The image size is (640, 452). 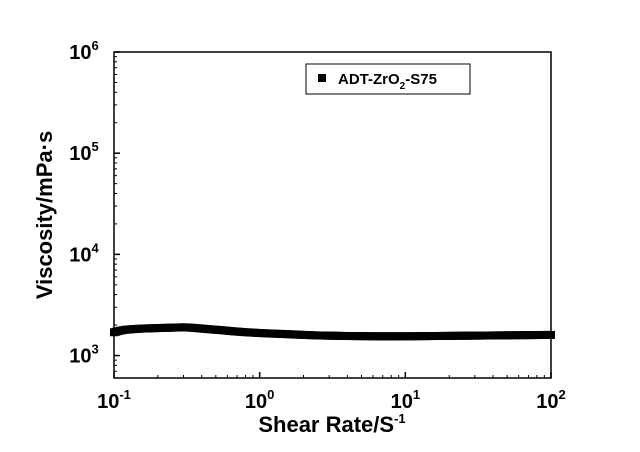 What do you see at coordinates (83, 152) in the screenshot?
I see `y-tick-label: 10⁵` at bounding box center [83, 152].